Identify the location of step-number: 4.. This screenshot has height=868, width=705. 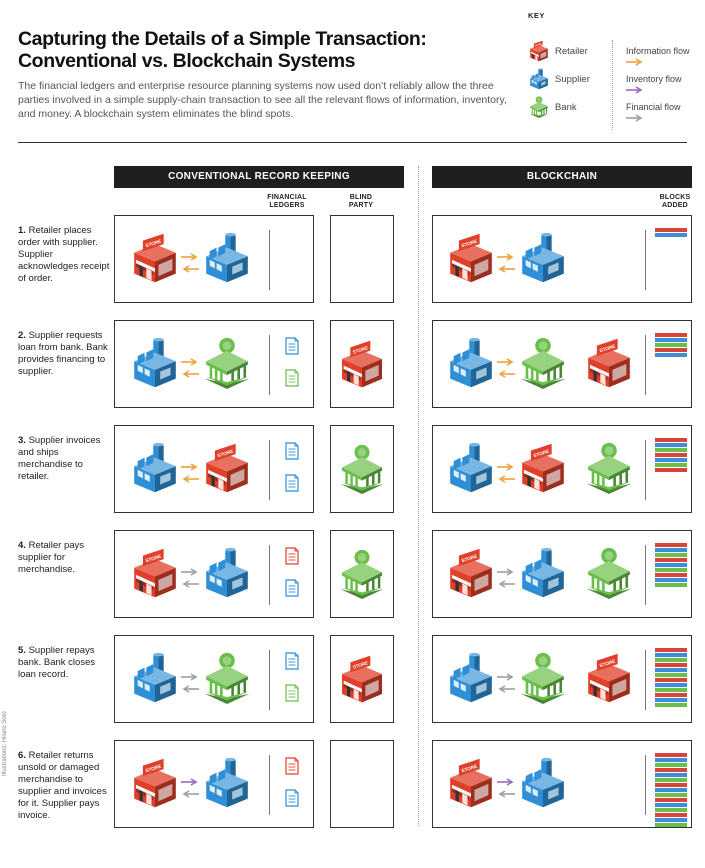
(22, 545).